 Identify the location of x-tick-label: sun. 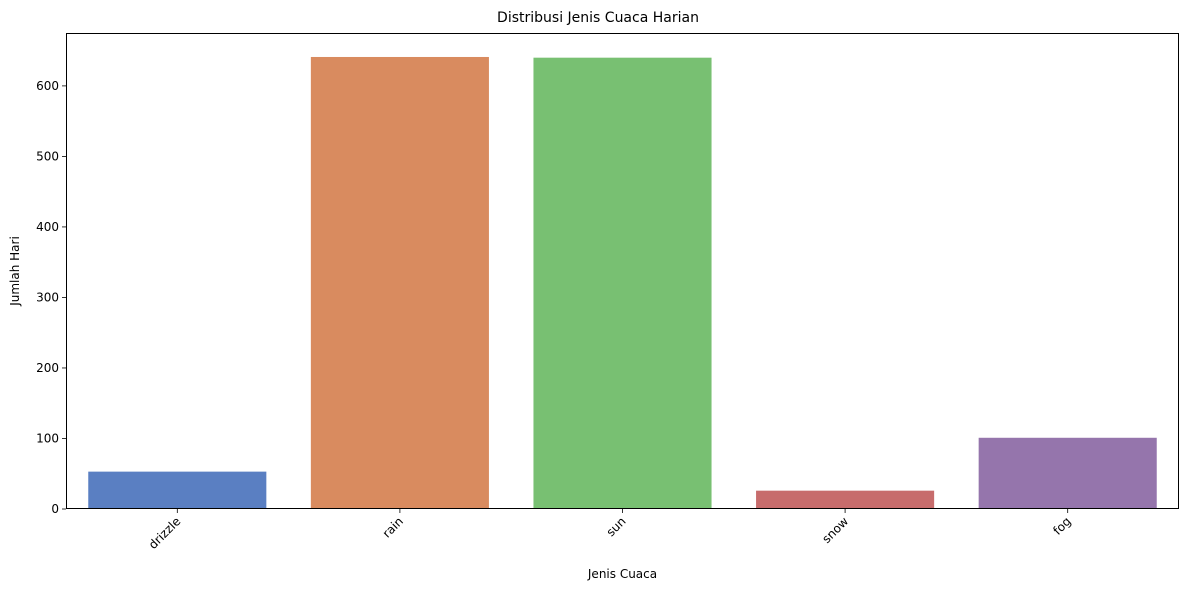
(616, 526).